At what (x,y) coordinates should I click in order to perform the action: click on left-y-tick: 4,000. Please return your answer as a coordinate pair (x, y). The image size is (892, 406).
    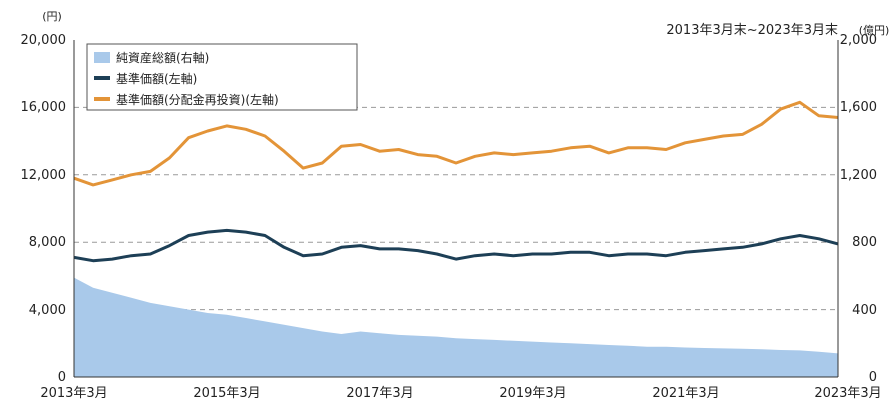
    Looking at the image, I should click on (47, 310).